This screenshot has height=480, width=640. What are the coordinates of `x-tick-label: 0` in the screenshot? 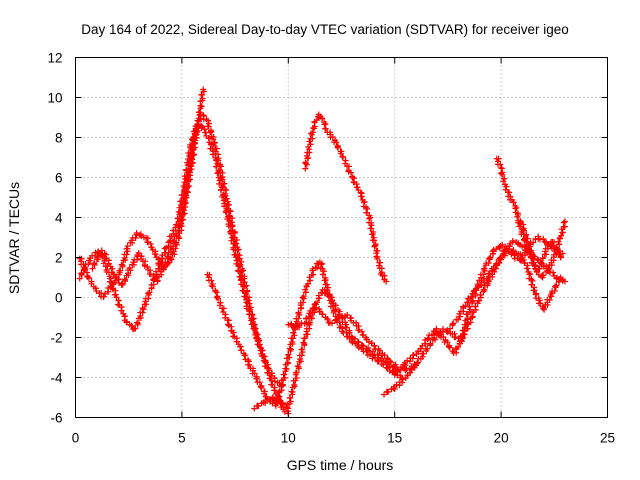 It's located at (76, 438).